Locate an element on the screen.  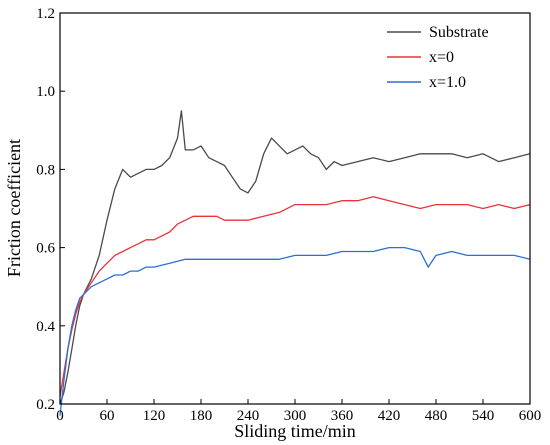
x-tick-label: 60 is located at coordinates (107, 416).